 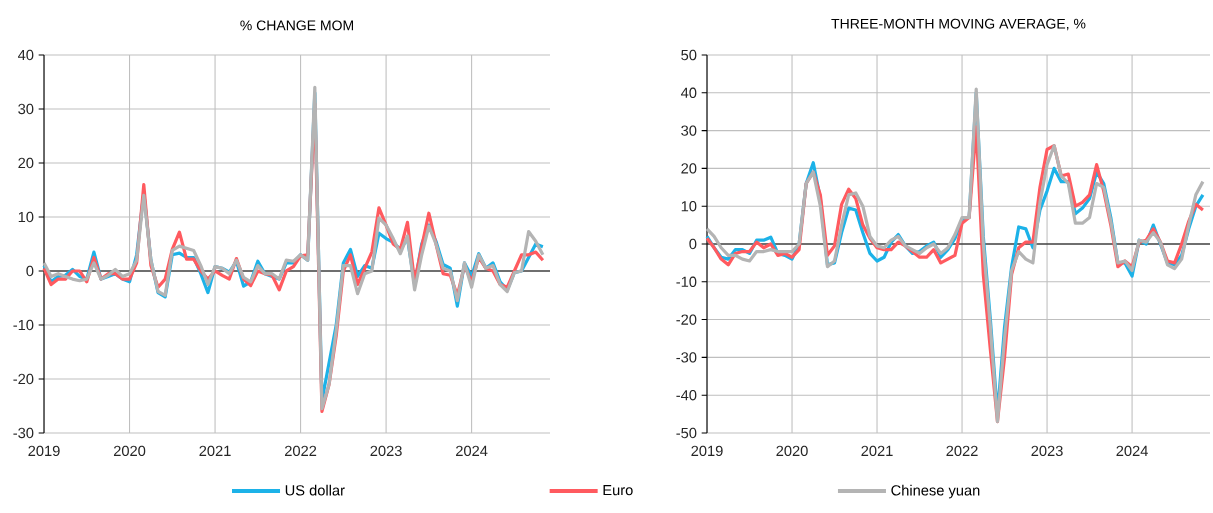 I want to click on legend-label: Chinese yuan, so click(x=935, y=491).